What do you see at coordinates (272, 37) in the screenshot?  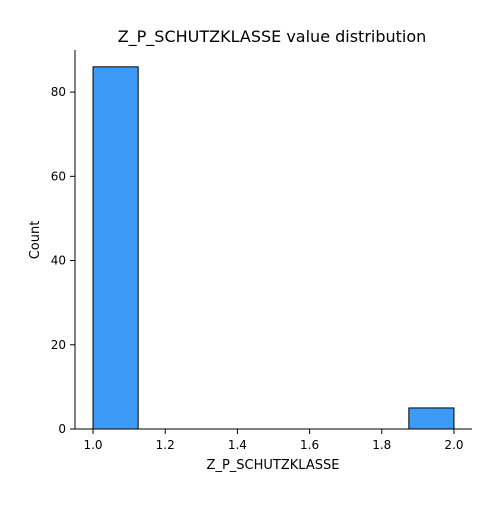 I see `chart-title: Z_P_SCHUTZKLASSE value distribution` at bounding box center [272, 37].